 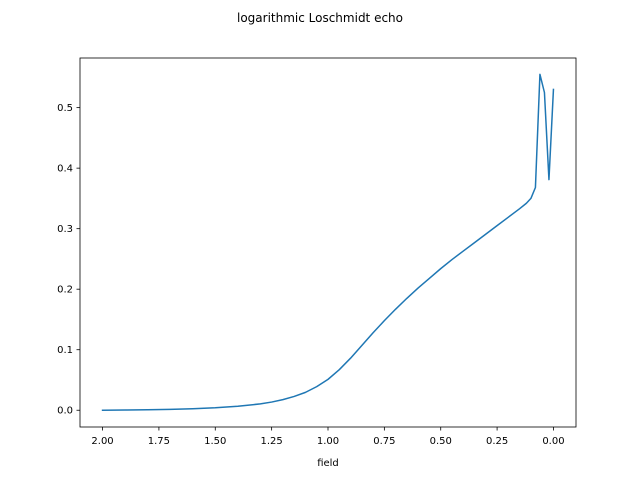 I want to click on x-tick-label: 0.75, so click(x=384, y=441).